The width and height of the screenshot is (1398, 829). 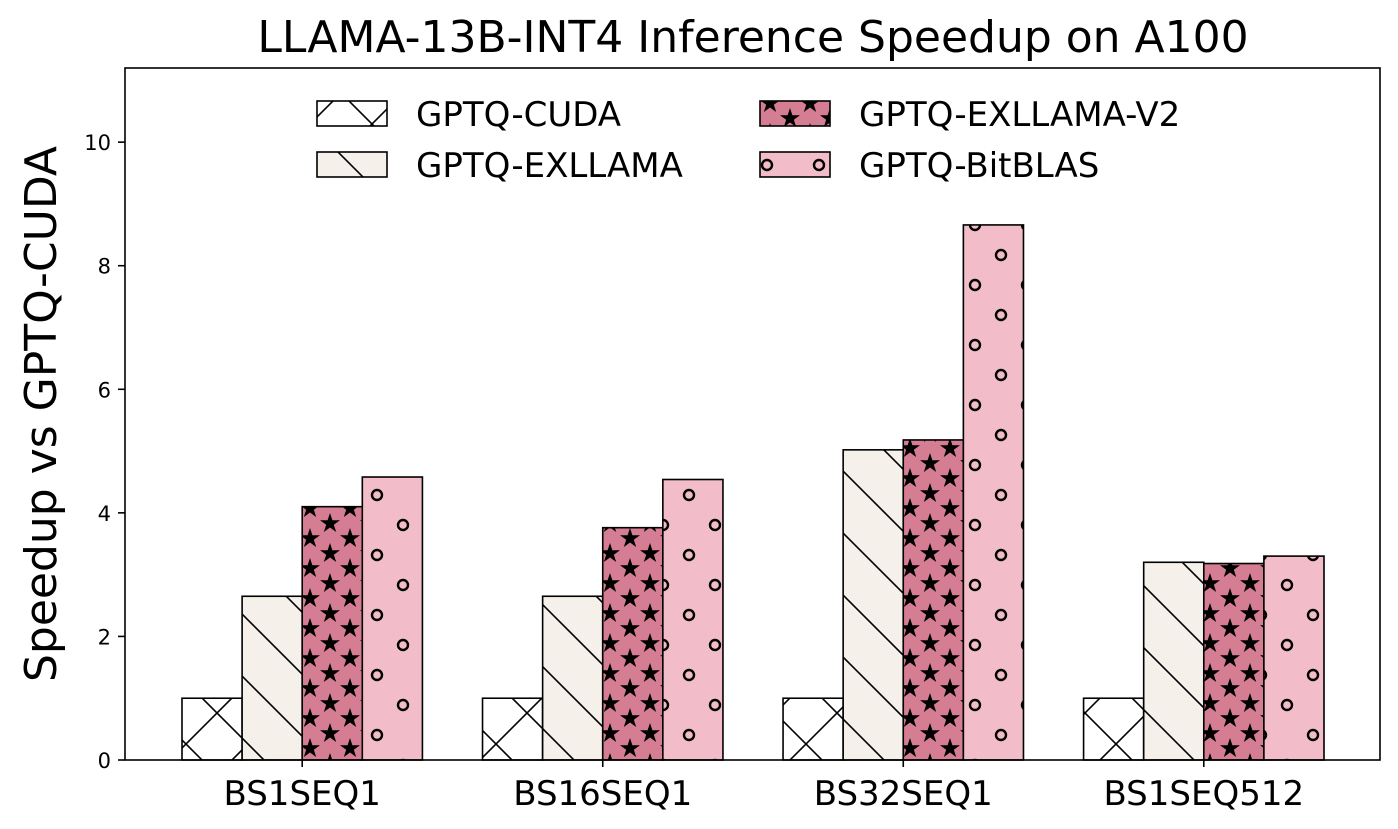 What do you see at coordinates (602, 794) in the screenshot?
I see `x-tick-label: BS16SEQ1` at bounding box center [602, 794].